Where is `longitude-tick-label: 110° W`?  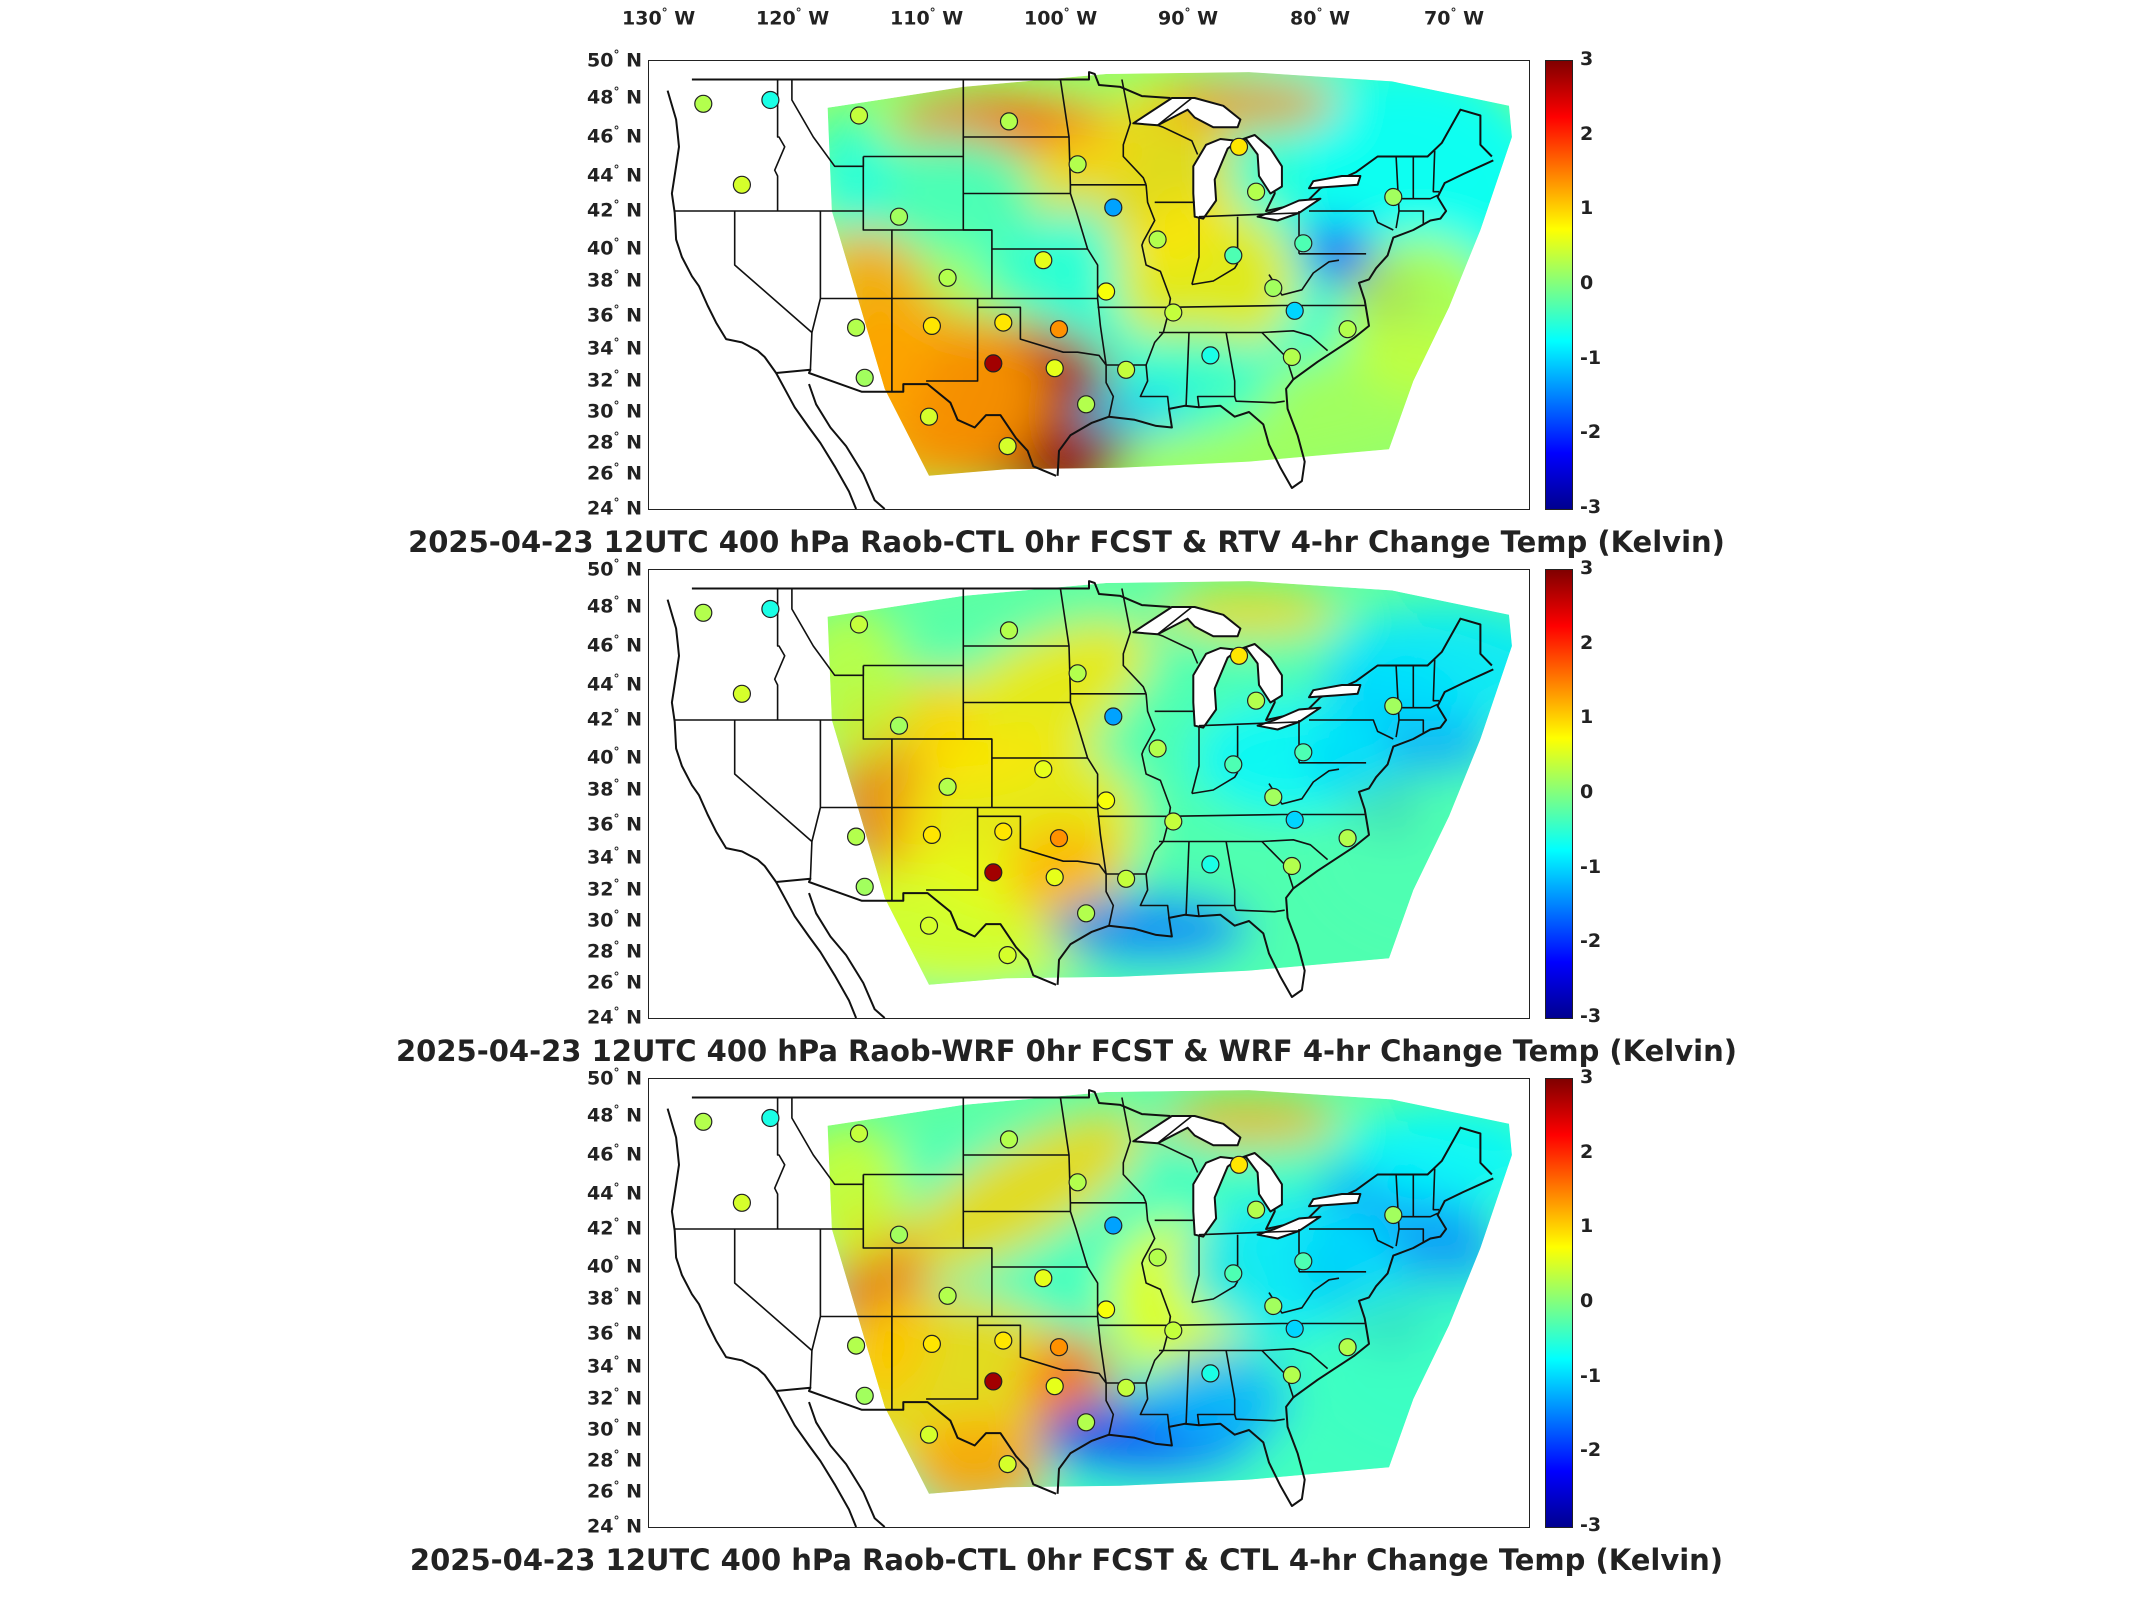 longitude-tick-label: 110° W is located at coordinates (927, 18).